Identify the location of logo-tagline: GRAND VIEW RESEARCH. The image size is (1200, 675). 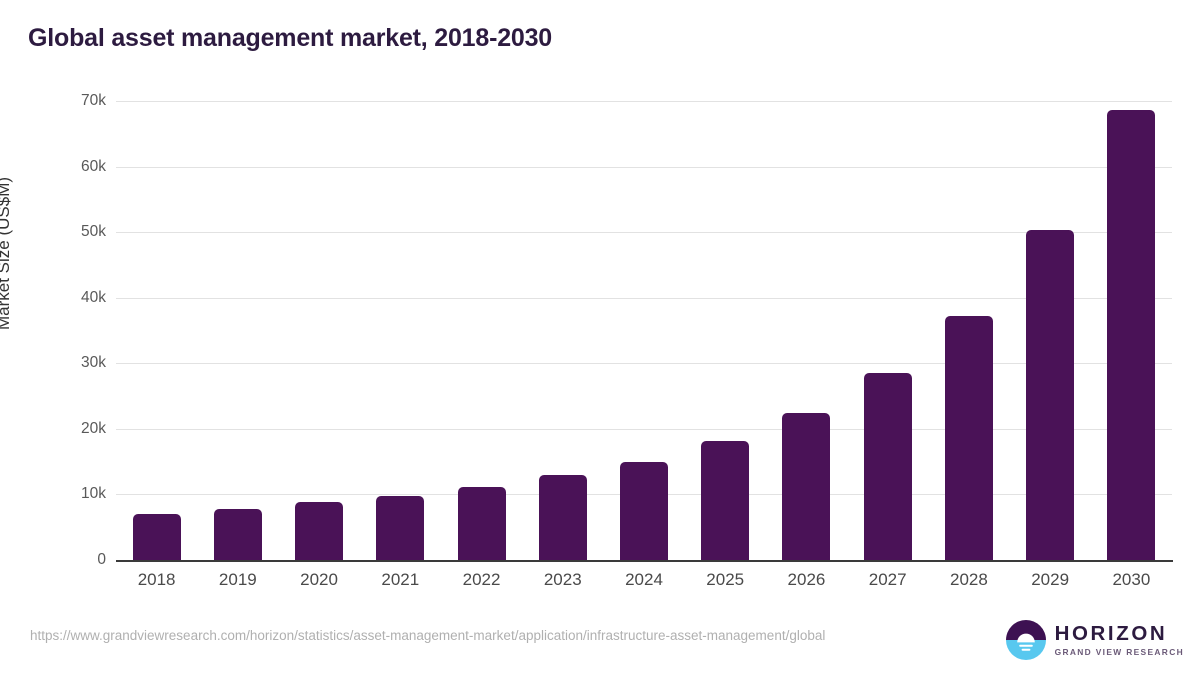
(1119, 651).